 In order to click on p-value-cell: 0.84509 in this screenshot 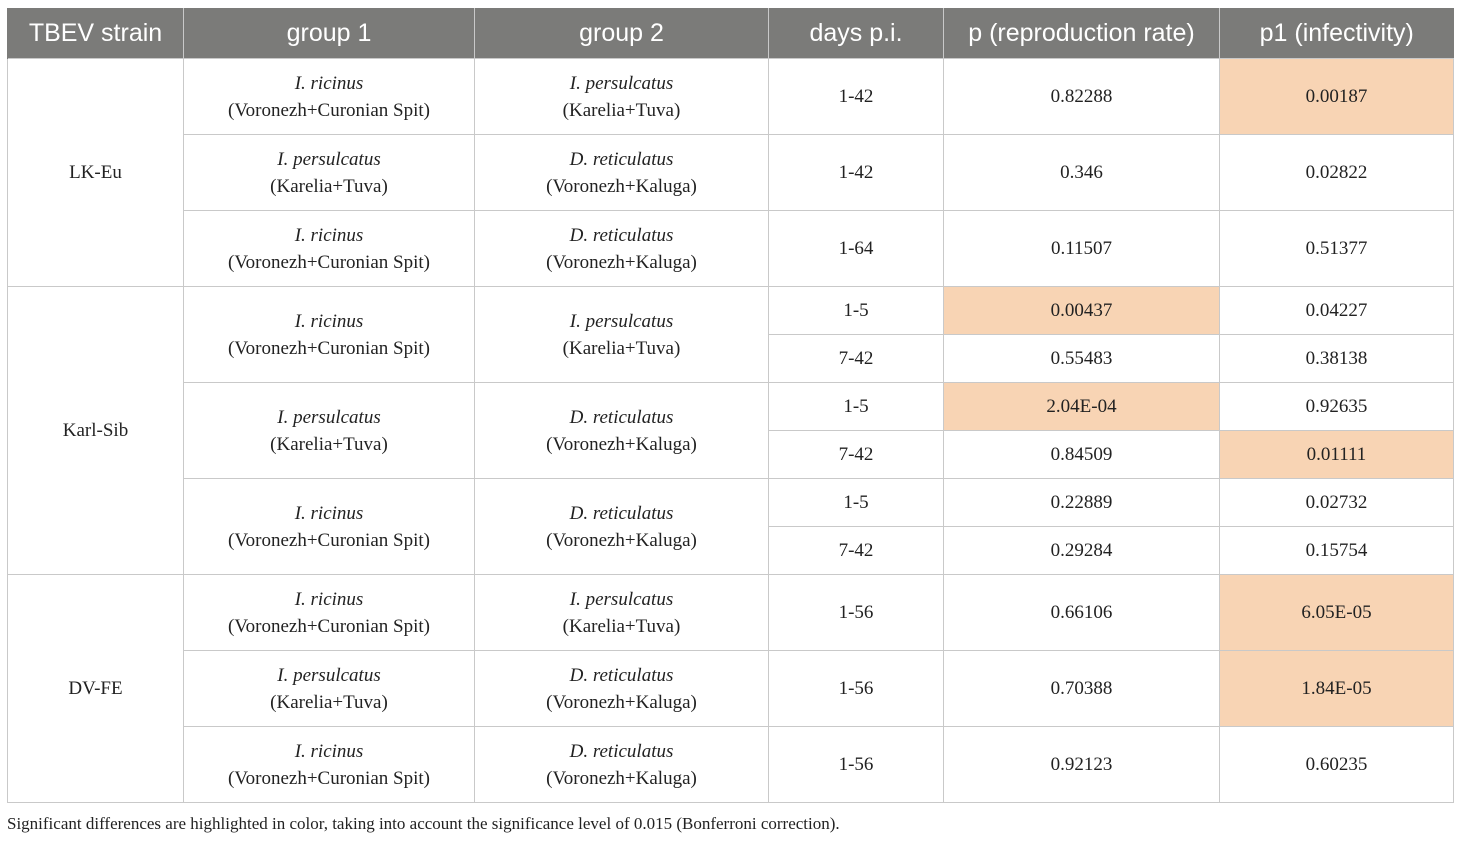, I will do `click(1081, 454)`.